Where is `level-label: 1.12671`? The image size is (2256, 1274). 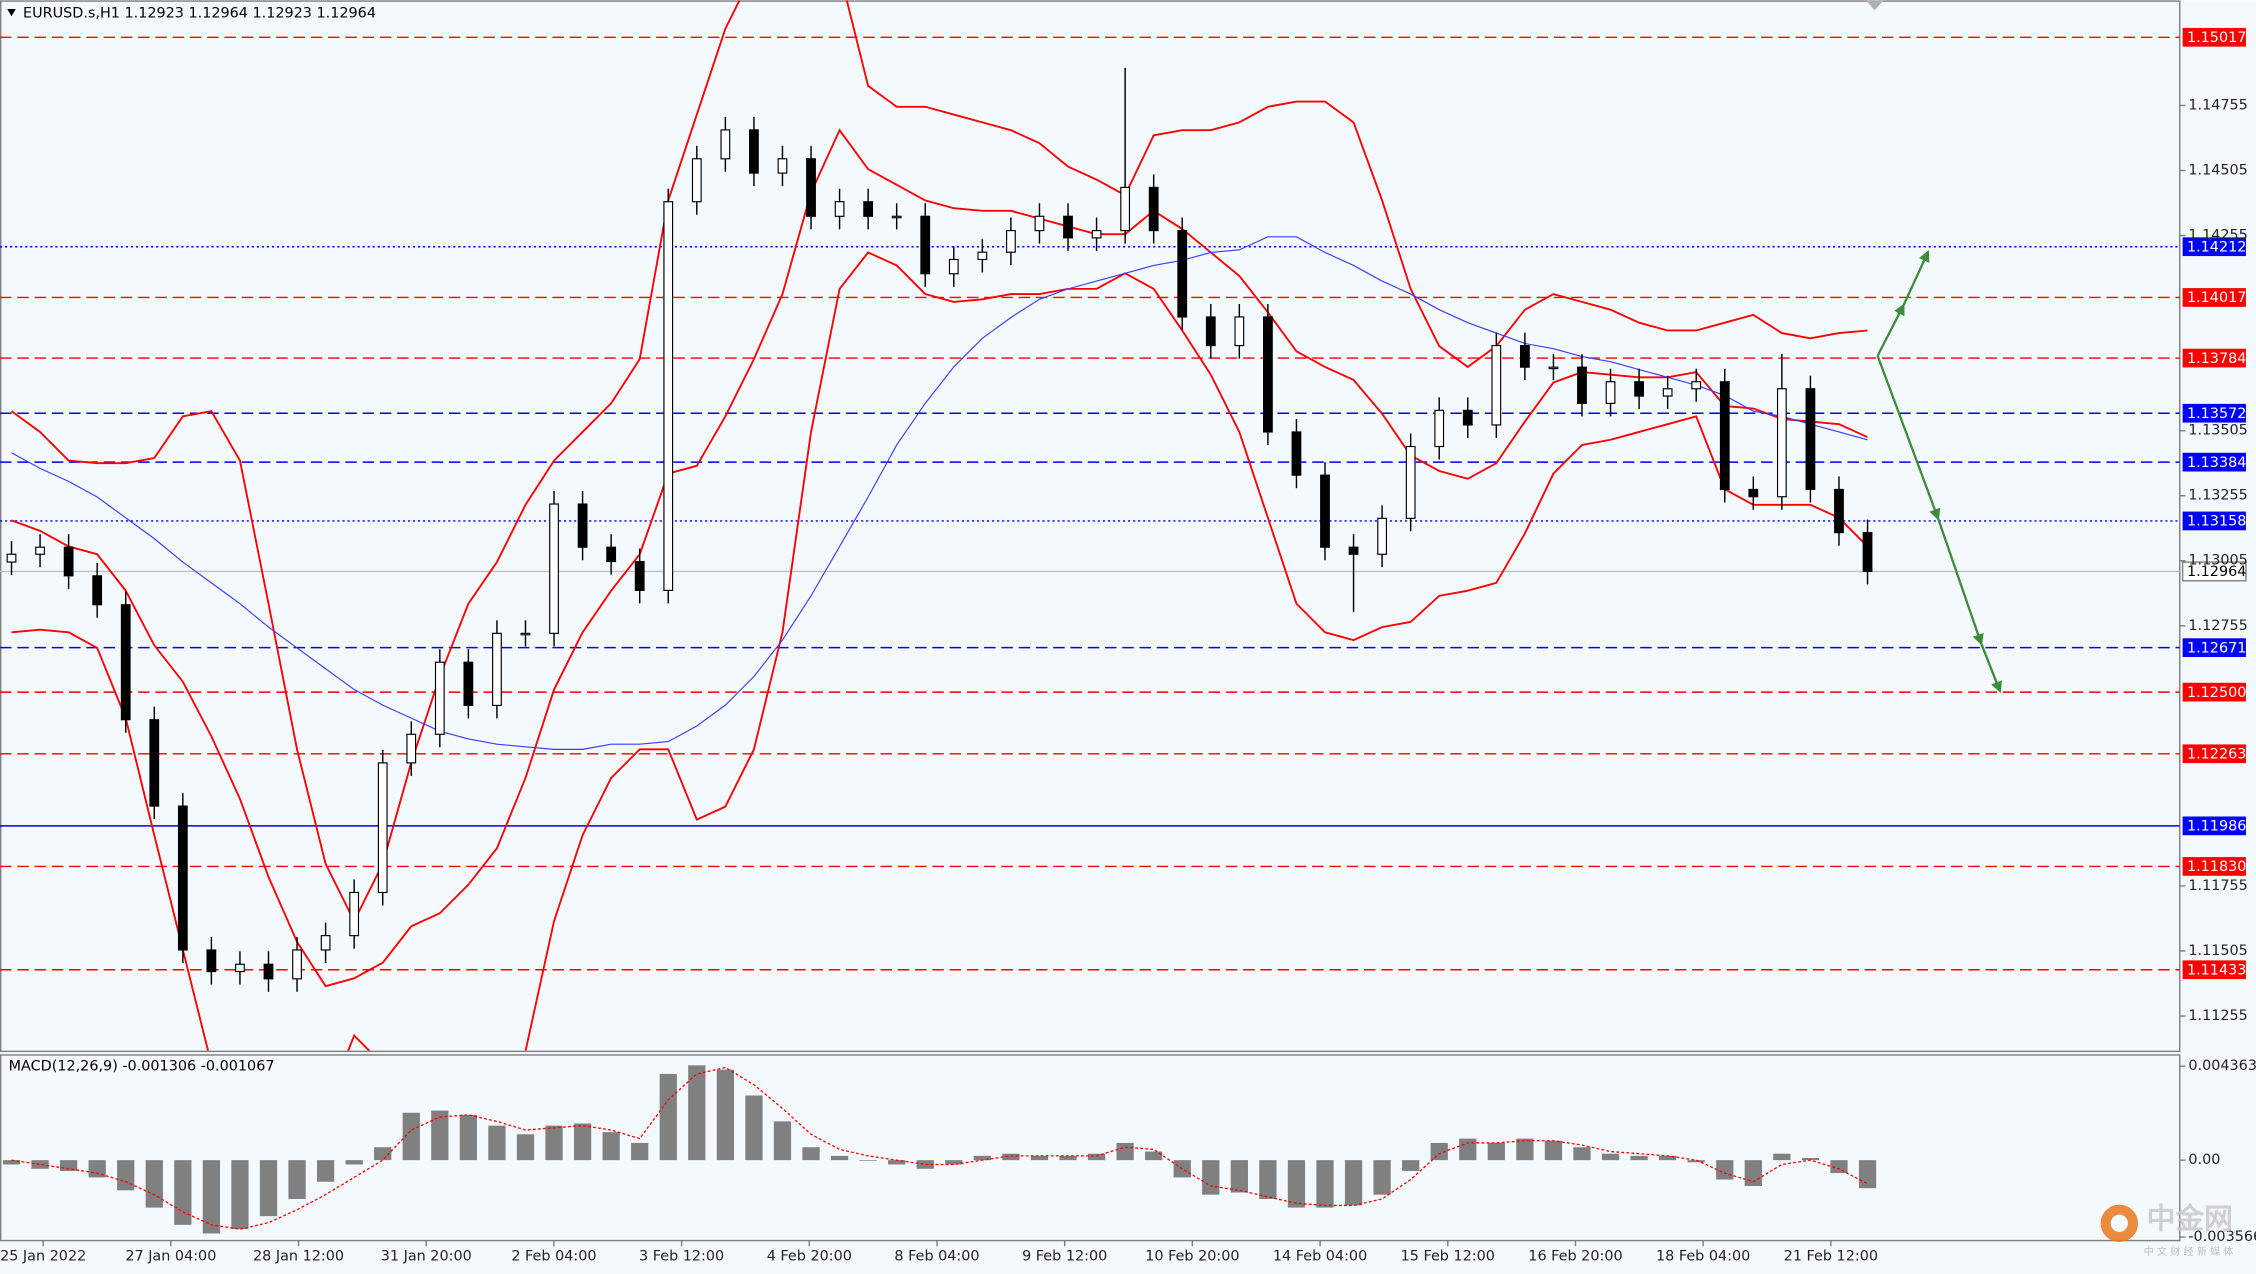
level-label: 1.12671 is located at coordinates (2216, 648).